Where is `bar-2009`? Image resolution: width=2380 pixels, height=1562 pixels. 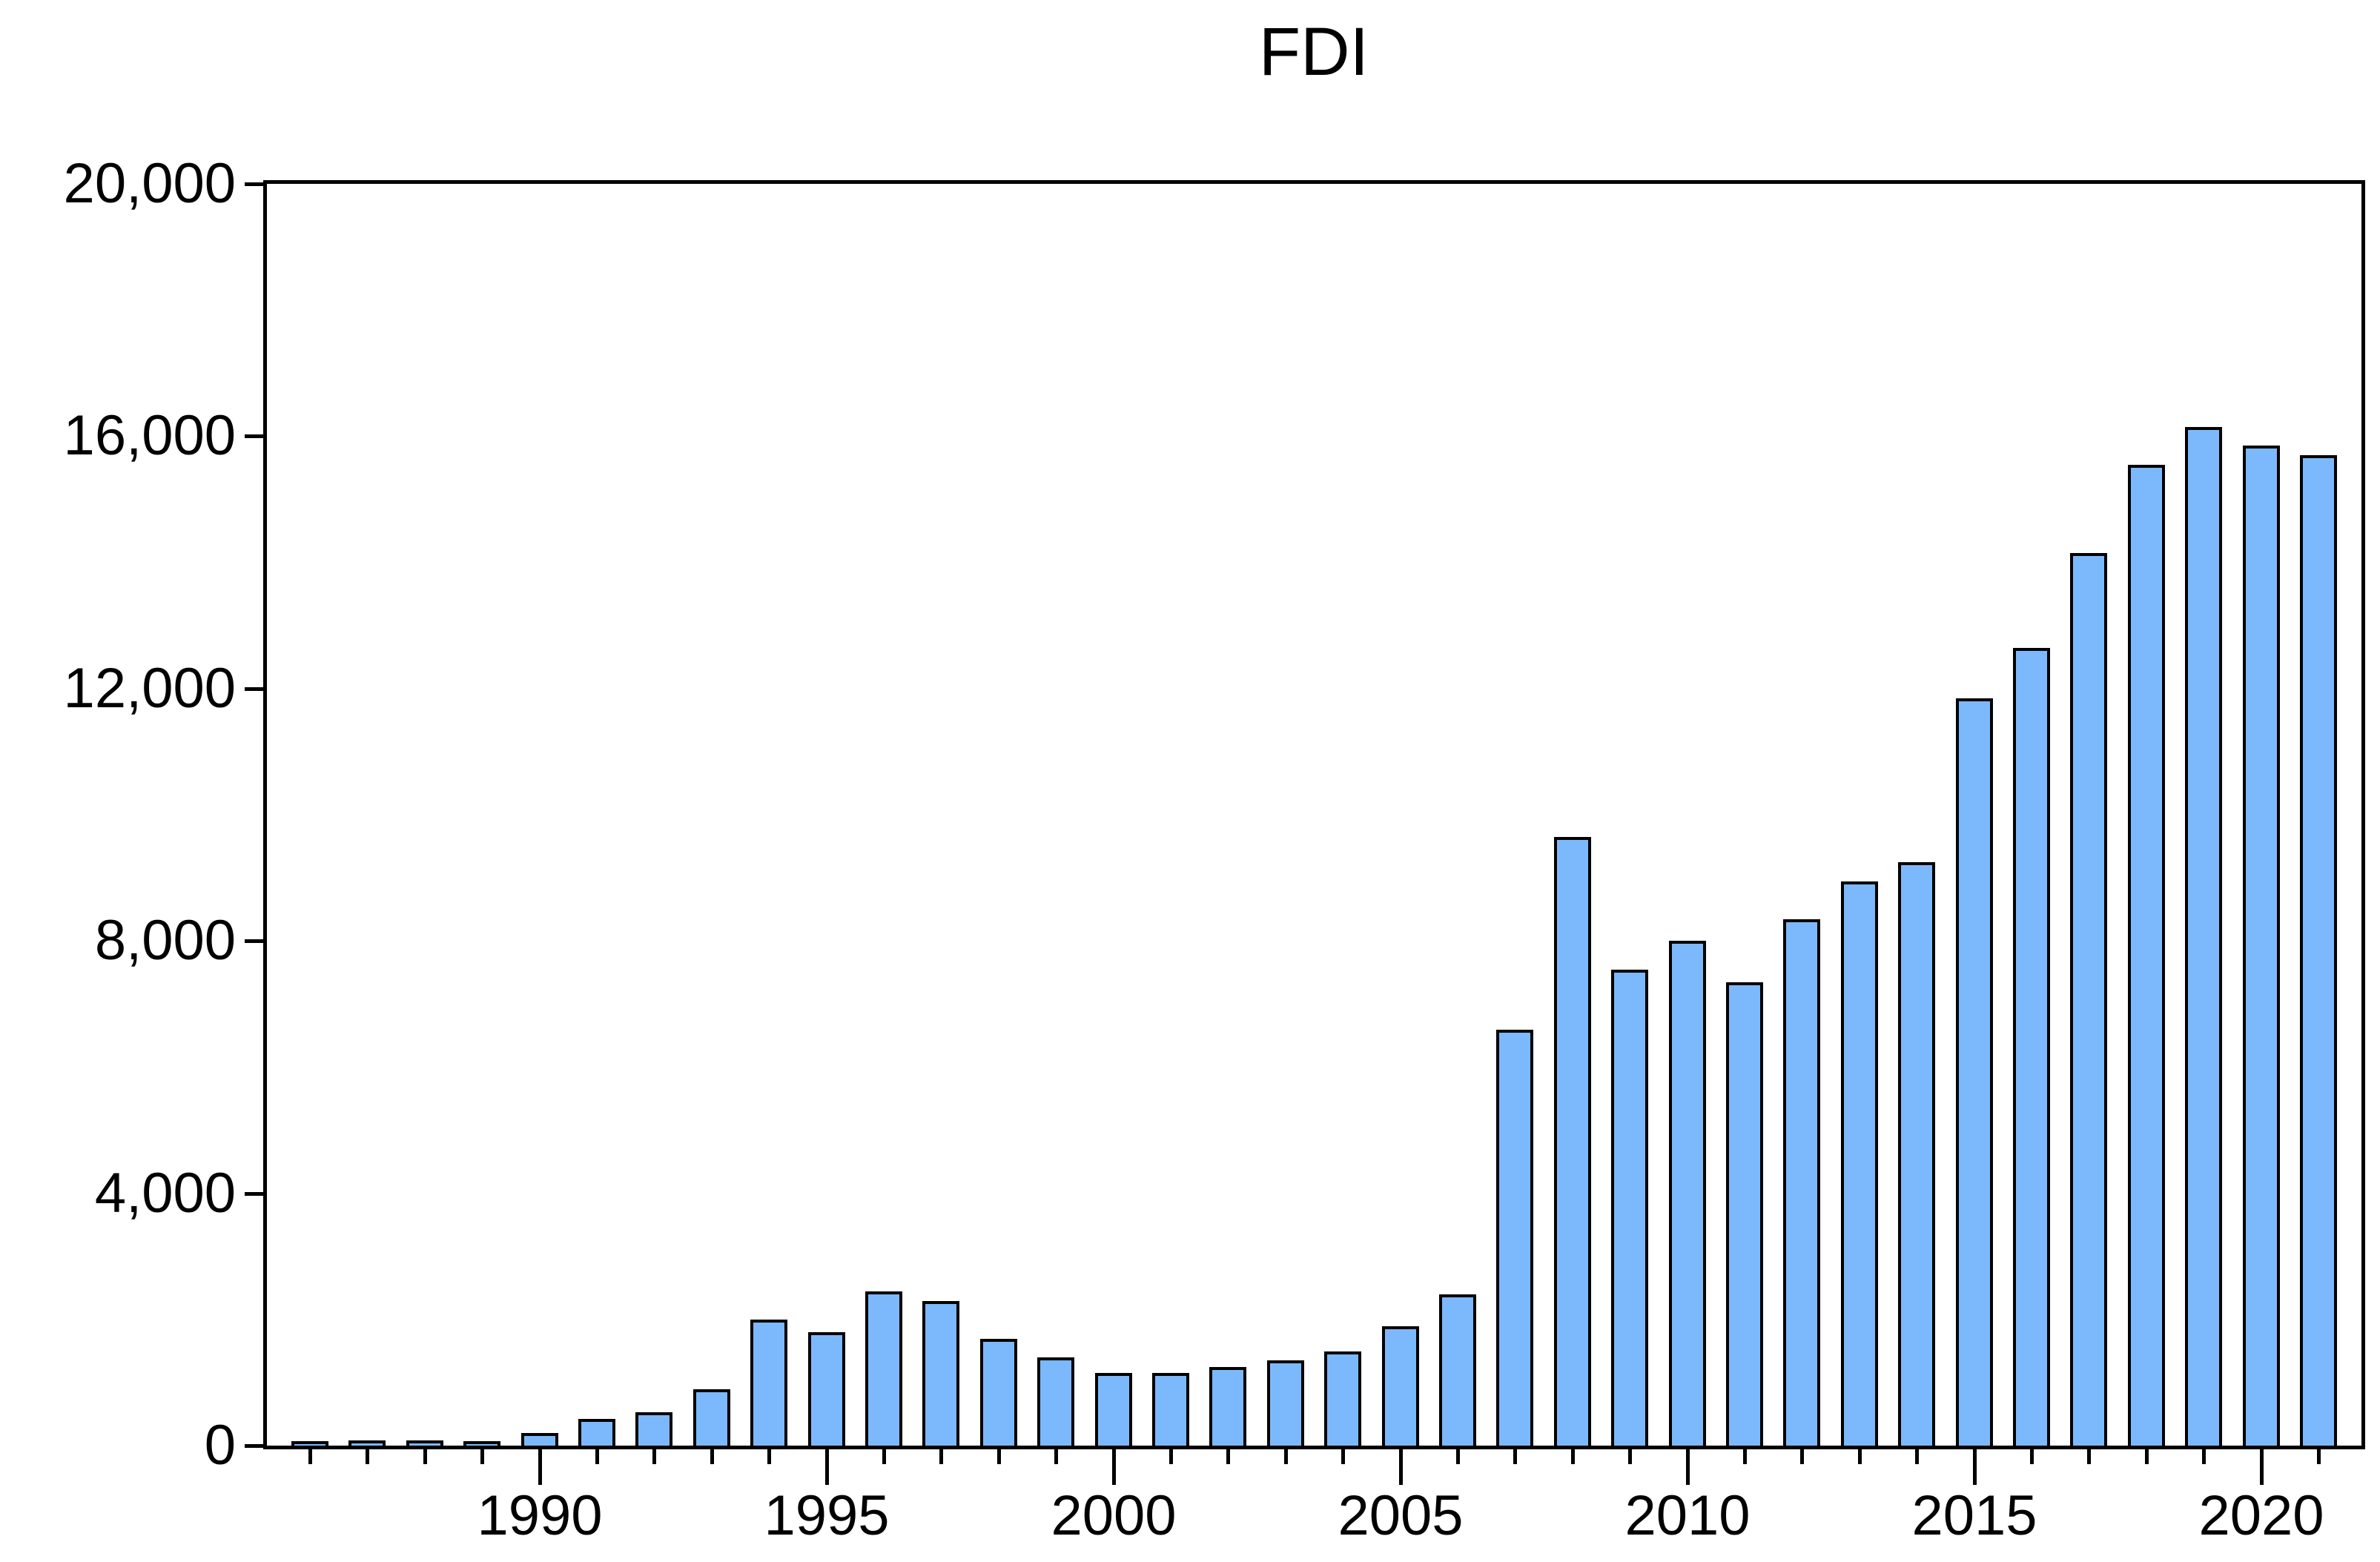 bar-2009 is located at coordinates (1629, 1208).